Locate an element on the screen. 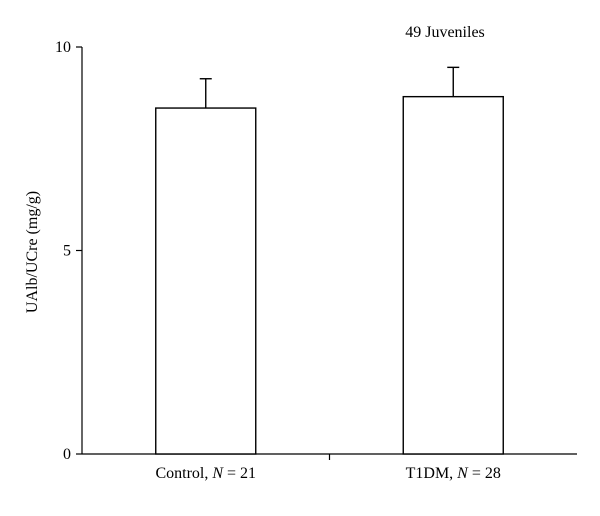  sample-size-value: = 28 is located at coordinates (484, 473).